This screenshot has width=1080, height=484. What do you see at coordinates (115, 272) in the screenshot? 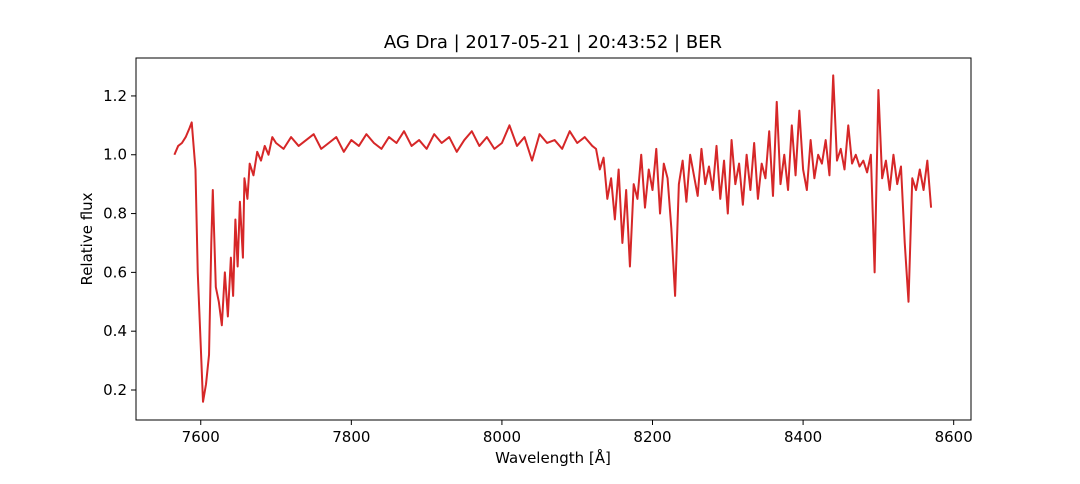
I see `y-tick-label: 0.6` at bounding box center [115, 272].